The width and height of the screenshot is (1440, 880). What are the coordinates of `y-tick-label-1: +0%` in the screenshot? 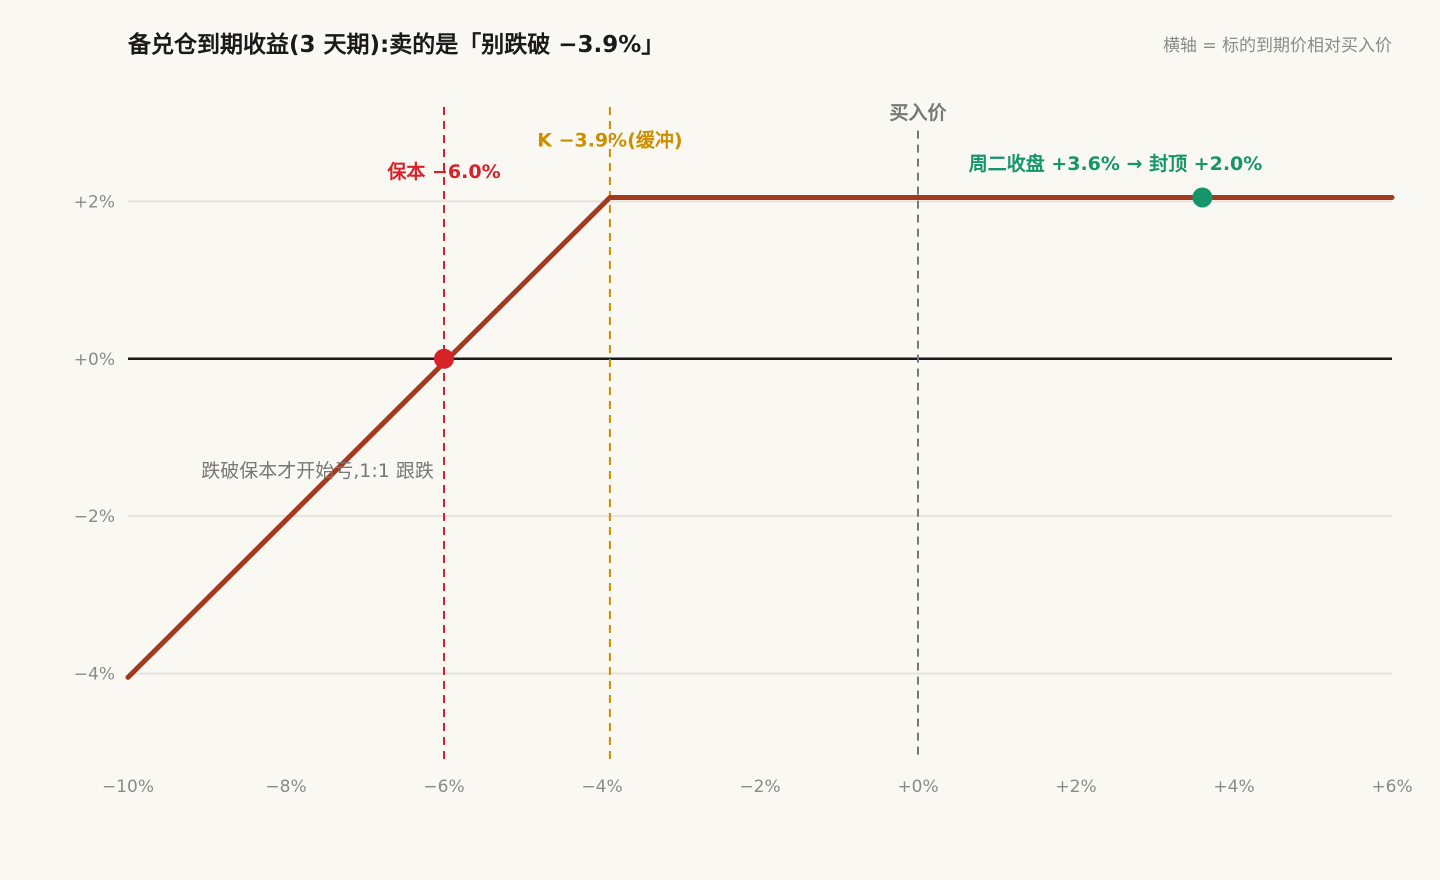 It's located at (94, 360).